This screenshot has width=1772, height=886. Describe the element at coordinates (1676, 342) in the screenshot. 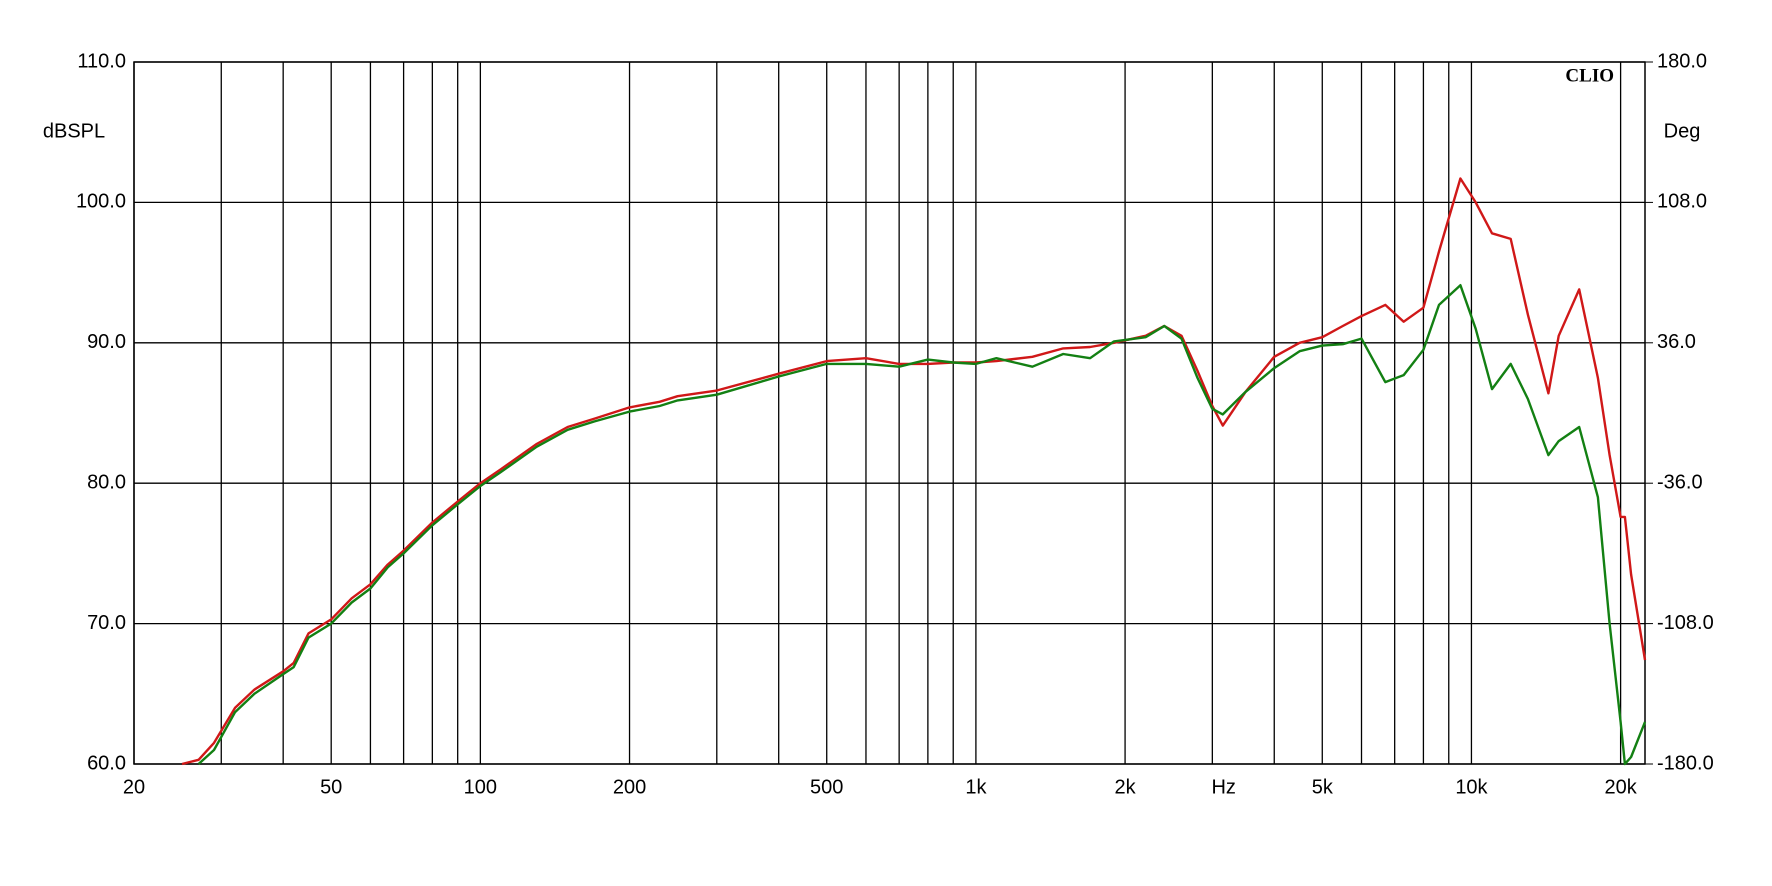

I see `y2-tick-label: 36.0` at that location.